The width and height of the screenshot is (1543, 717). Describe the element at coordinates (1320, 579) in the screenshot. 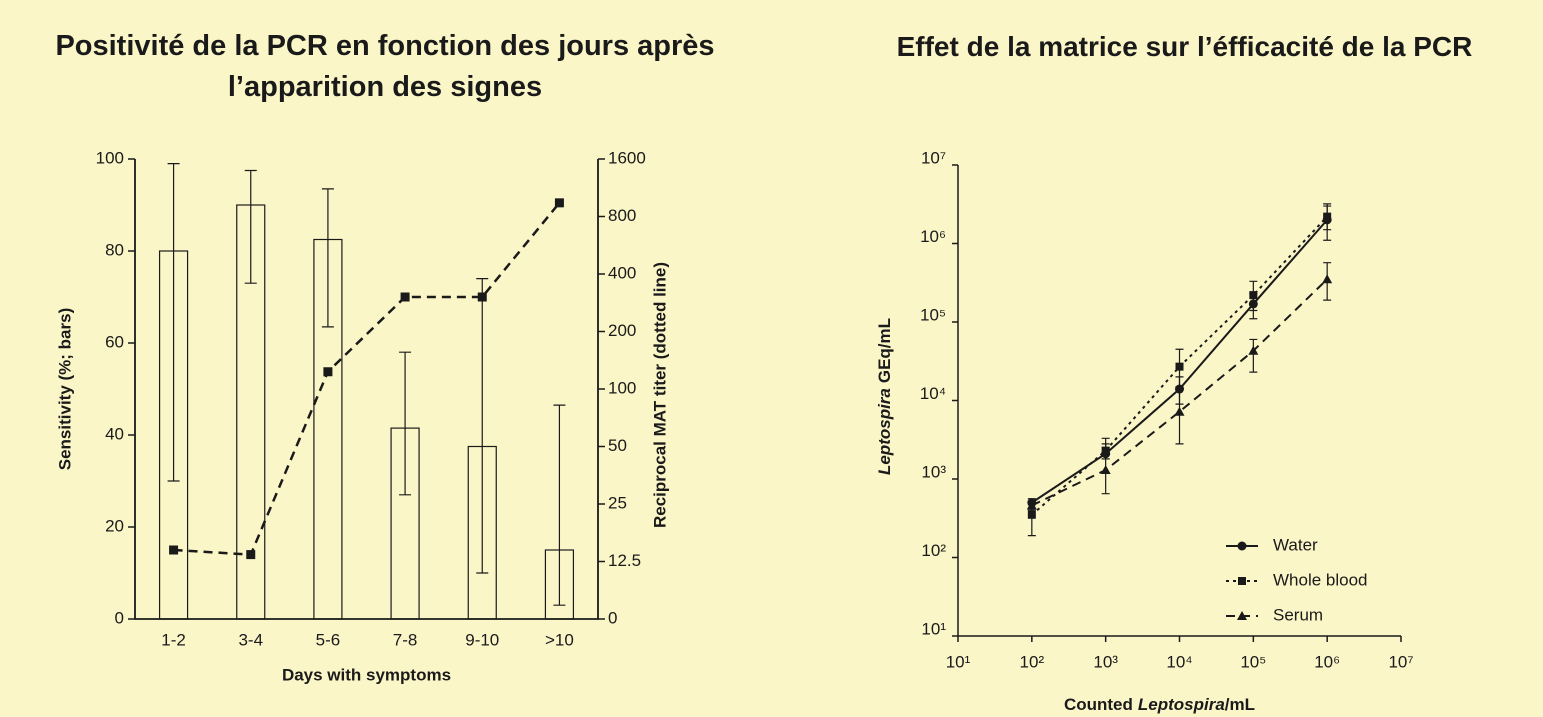

I see `legend-label: Whole blood` at that location.